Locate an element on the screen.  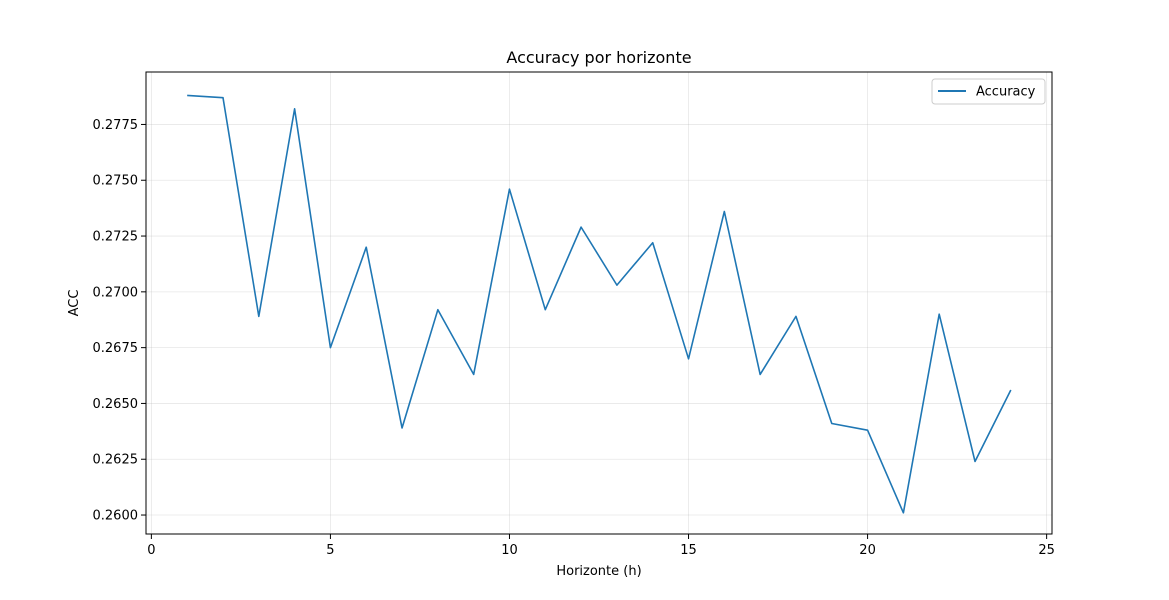
x-tick-label: 15 is located at coordinates (688, 550).